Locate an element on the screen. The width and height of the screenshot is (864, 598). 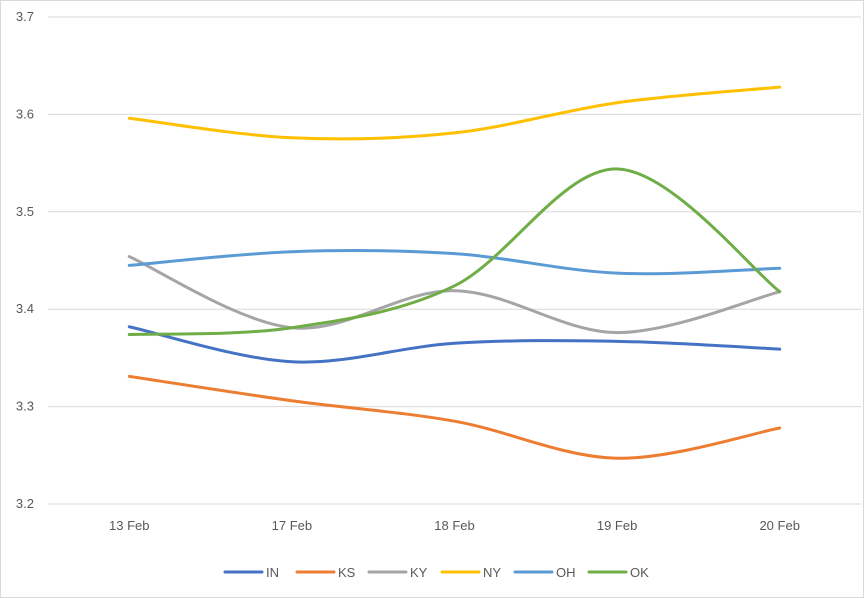
x-axis-ticks: 13 Feb 17 Feb 18 Feb 19 Feb 20 Feb is located at coordinates (454, 525).